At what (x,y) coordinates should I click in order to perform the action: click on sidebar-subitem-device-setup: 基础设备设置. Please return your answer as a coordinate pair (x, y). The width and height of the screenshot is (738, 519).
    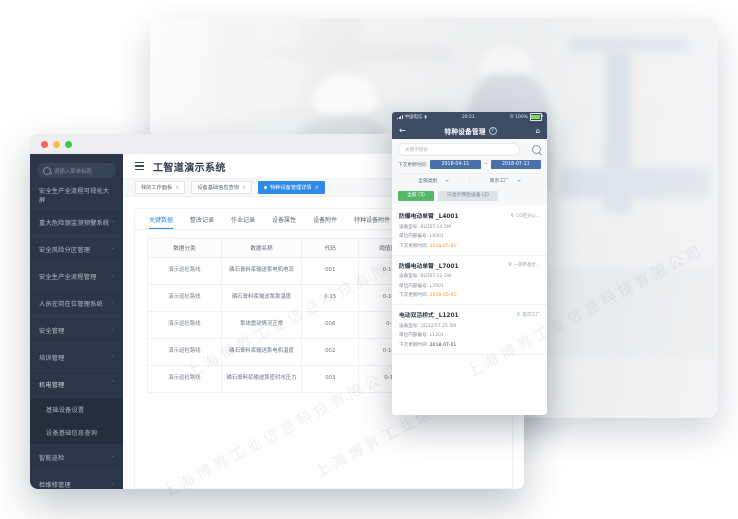
    Looking at the image, I should click on (76, 409).